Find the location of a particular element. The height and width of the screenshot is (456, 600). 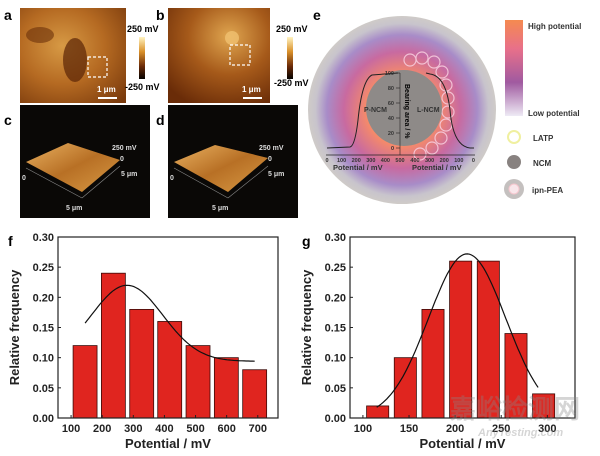

x-tick-label: 600 is located at coordinates (226, 429).